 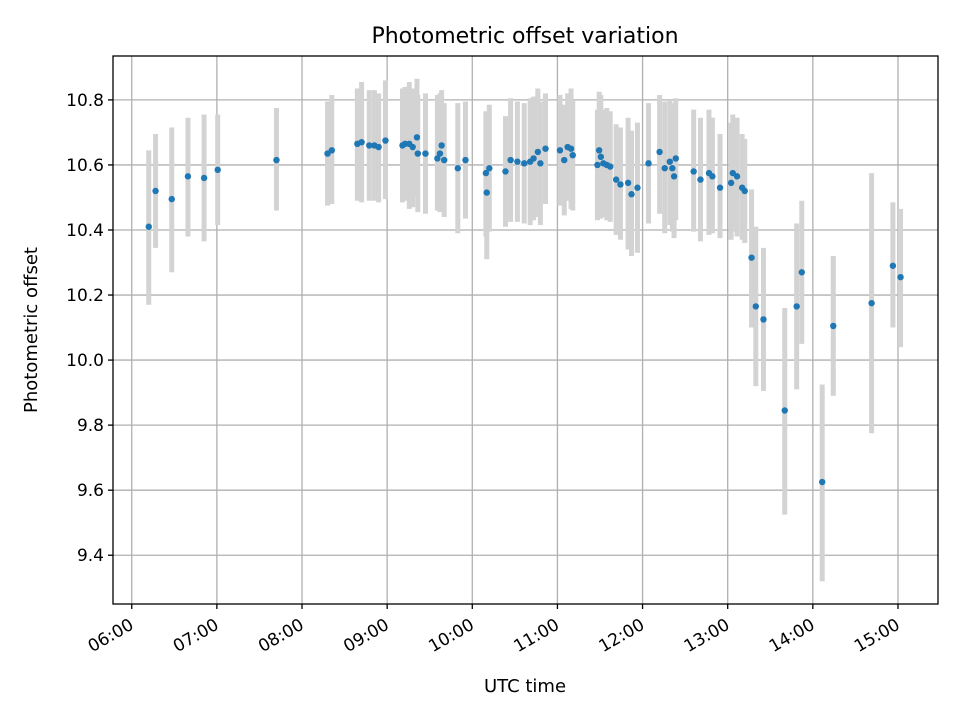 I want to click on x-tick-label: 14:00, so click(x=792, y=636).